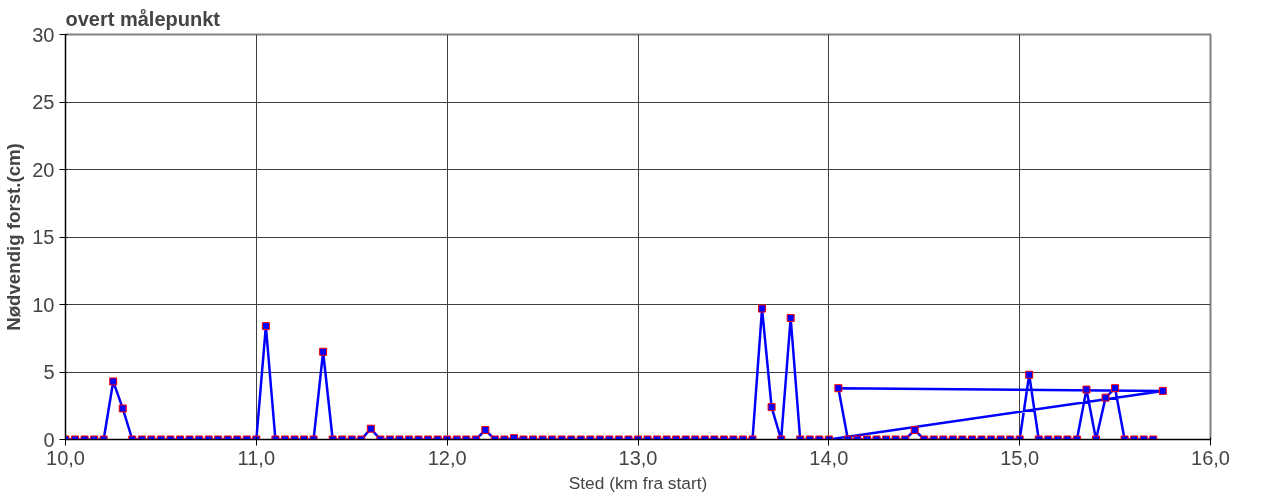 Image resolution: width=1270 pixels, height=499 pixels. Describe the element at coordinates (638, 457) in the screenshot. I see `x-tick-label: 13,0` at that location.